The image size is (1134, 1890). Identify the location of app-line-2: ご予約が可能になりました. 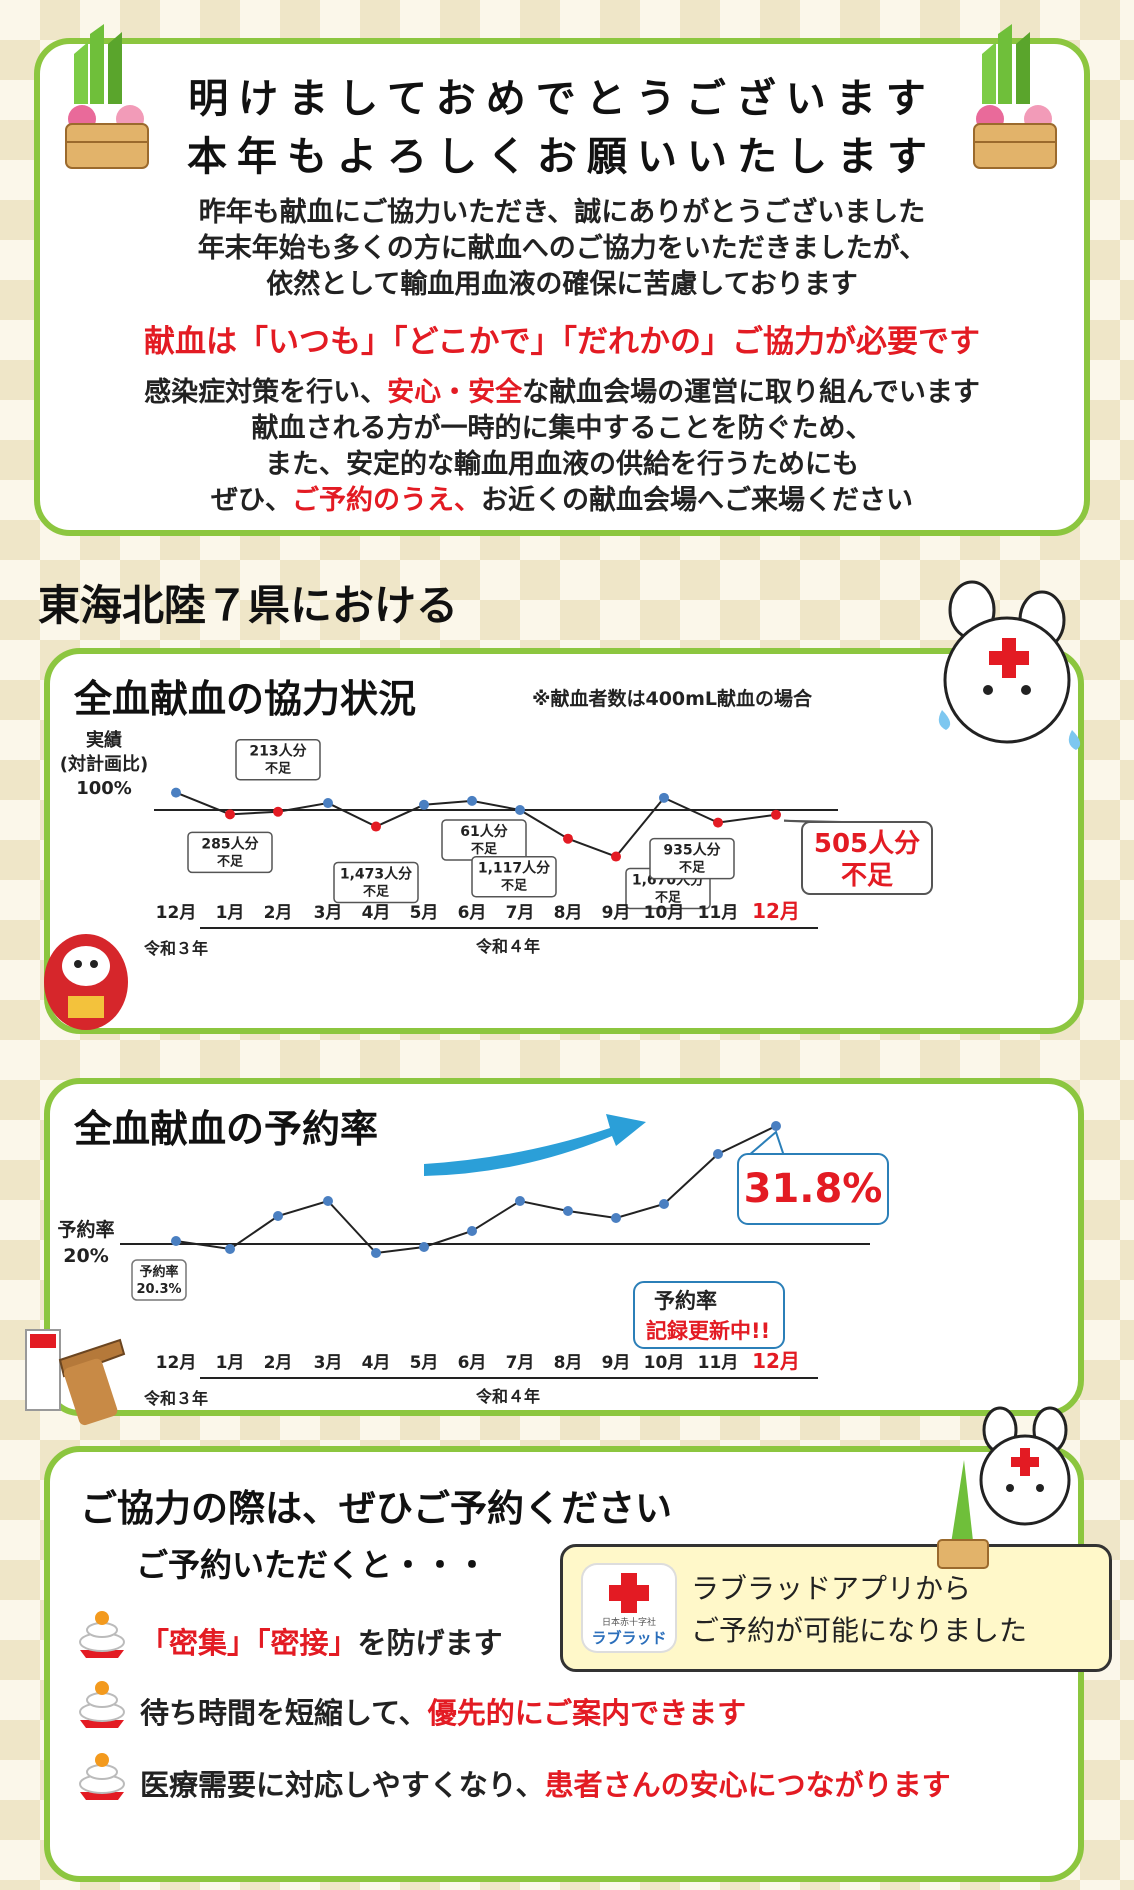
(859, 1630).